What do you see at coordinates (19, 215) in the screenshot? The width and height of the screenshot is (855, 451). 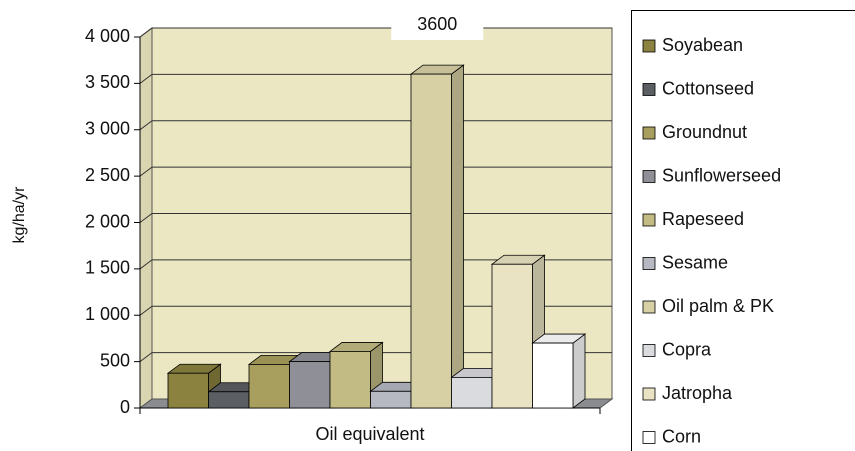 I see `y-axis-label: kg/ha/yr` at bounding box center [19, 215].